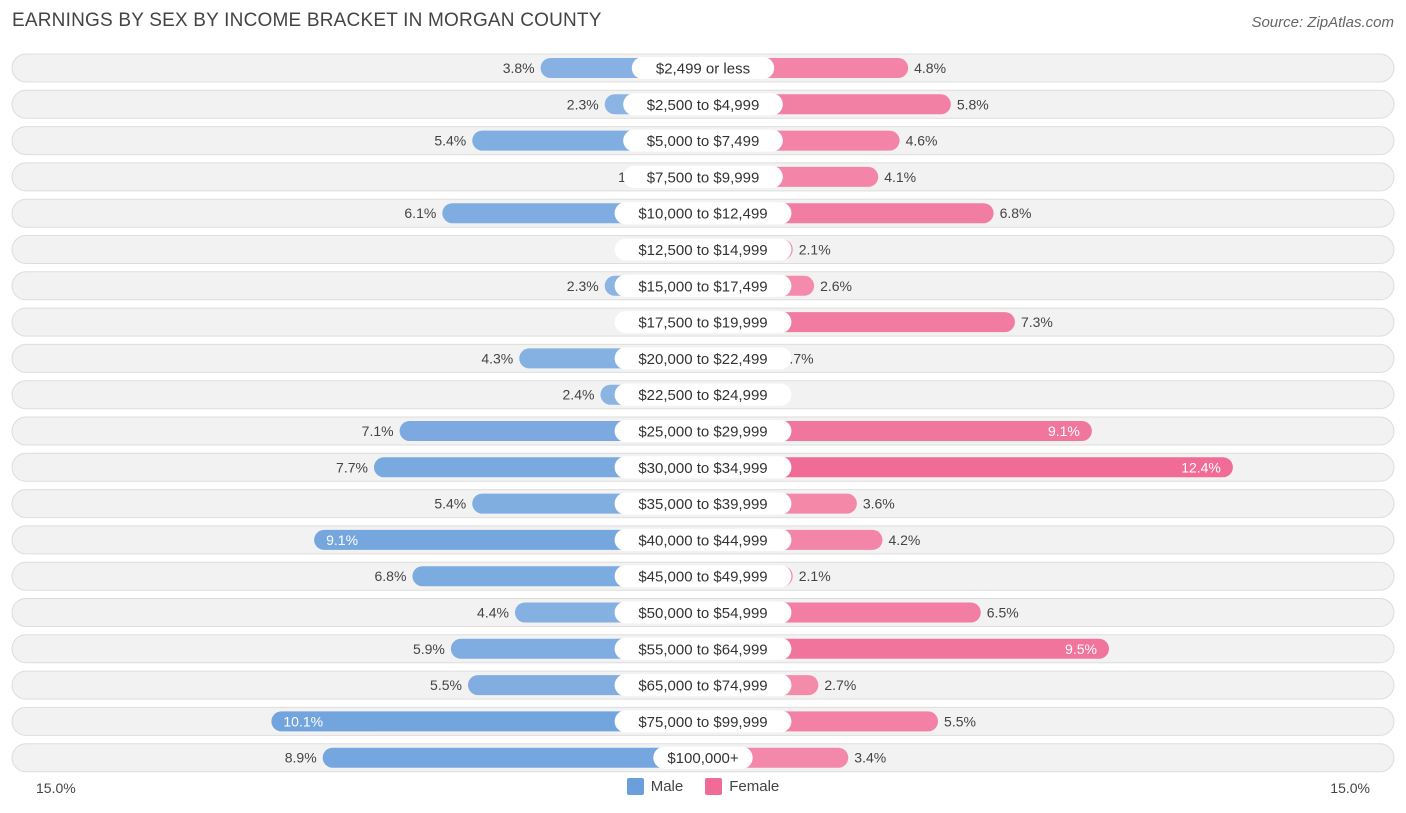 The height and width of the screenshot is (813, 1406). I want to click on chart-row: 5.5% 2.7% $65,000 to $74,999, so click(703, 685).